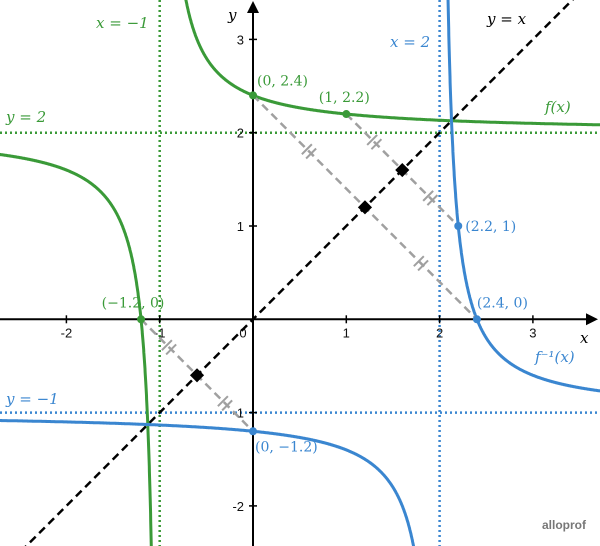 This screenshot has width=600, height=546. Describe the element at coordinates (592, 319) in the screenshot. I see `x-axis-arrow` at that location.